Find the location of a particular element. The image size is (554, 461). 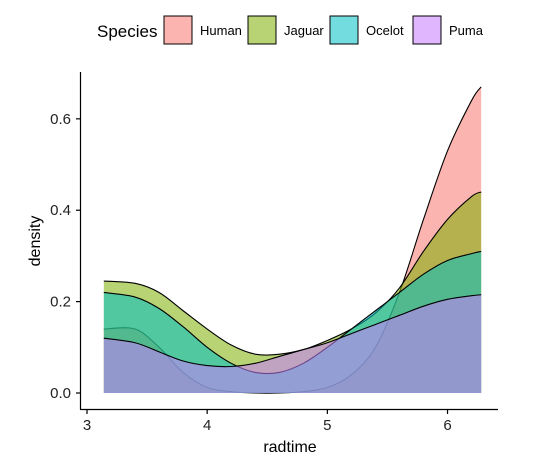

x-ticks: 3 4 5 6 is located at coordinates (267, 421).